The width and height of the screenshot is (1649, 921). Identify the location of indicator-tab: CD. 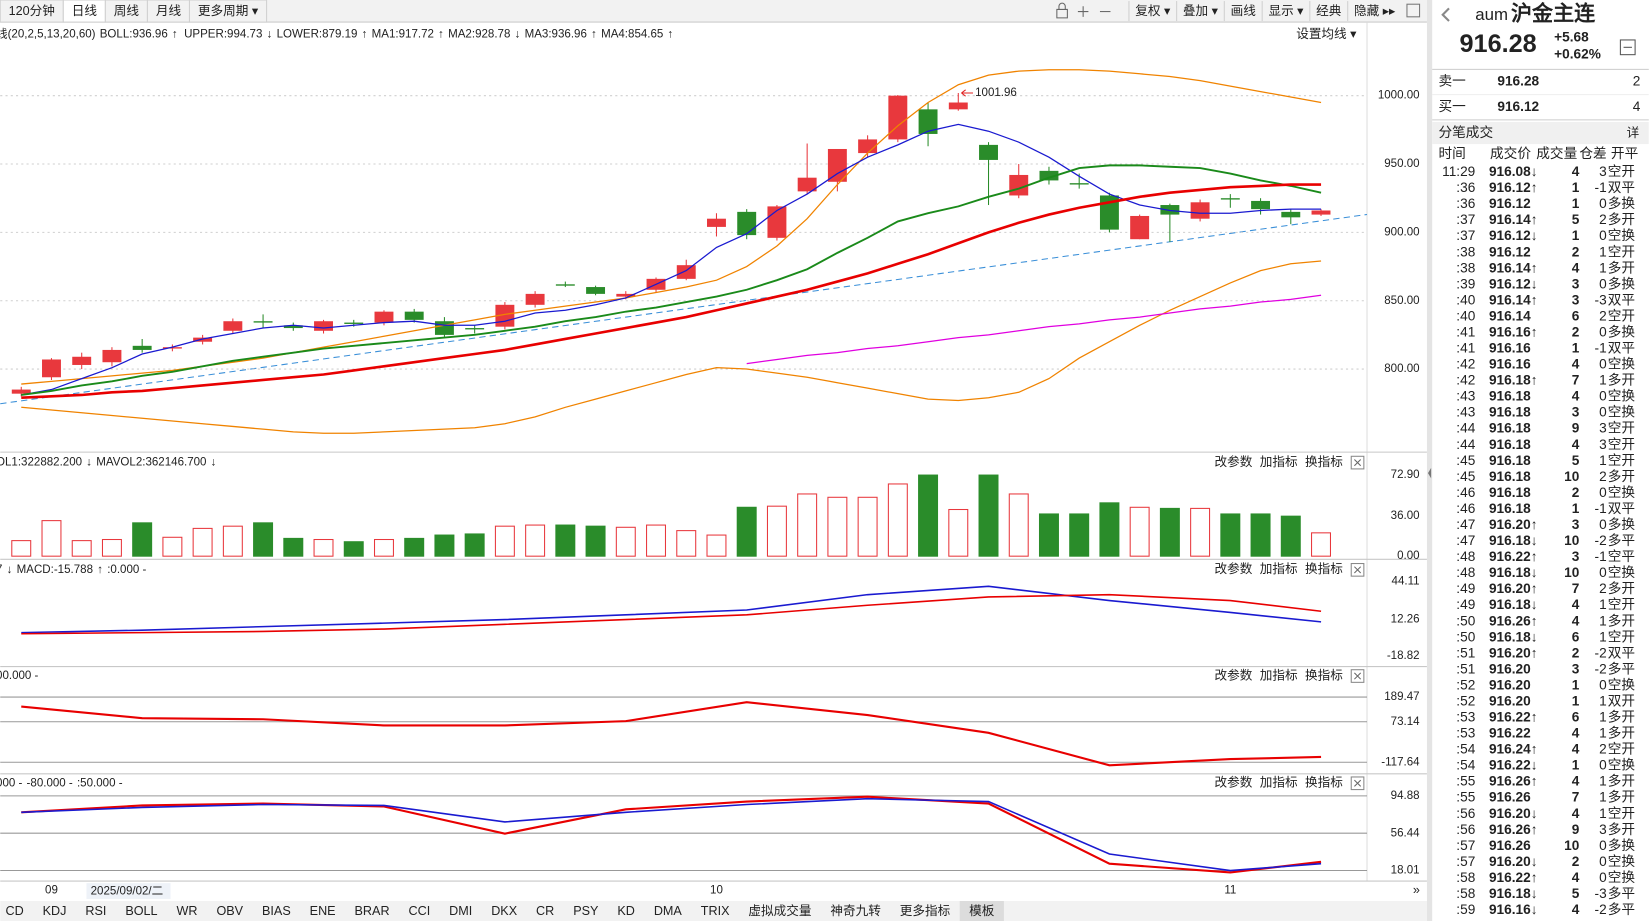
(14, 911).